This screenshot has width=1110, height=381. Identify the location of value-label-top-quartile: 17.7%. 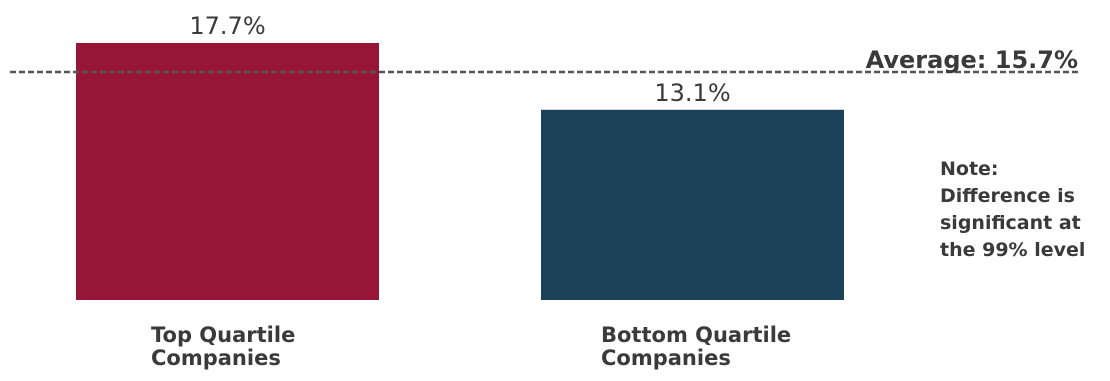
(227, 26).